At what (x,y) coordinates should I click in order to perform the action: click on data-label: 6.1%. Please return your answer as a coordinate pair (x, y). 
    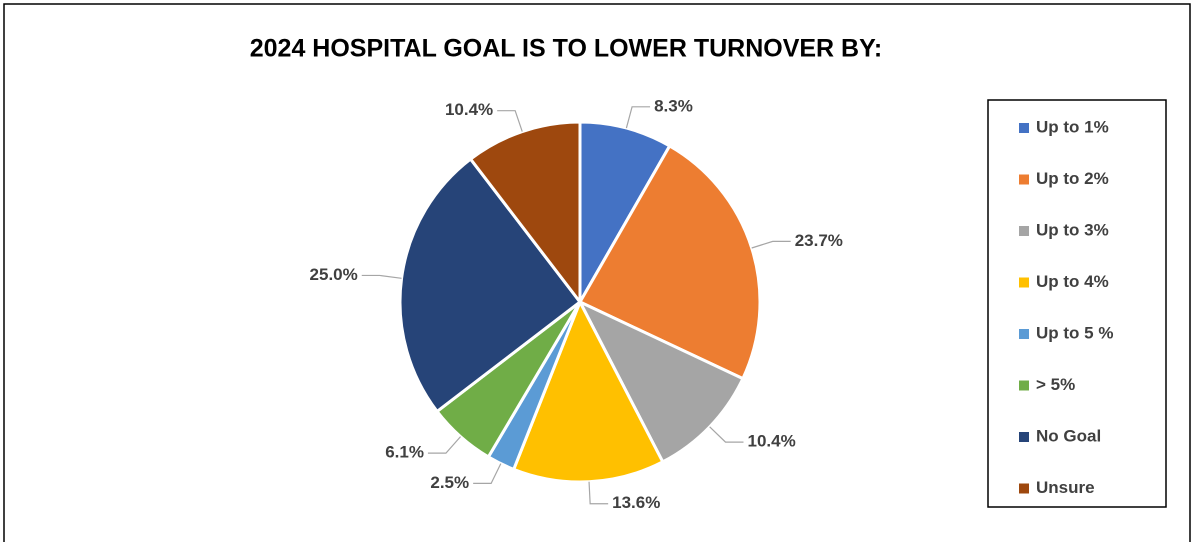
    Looking at the image, I should click on (404, 452).